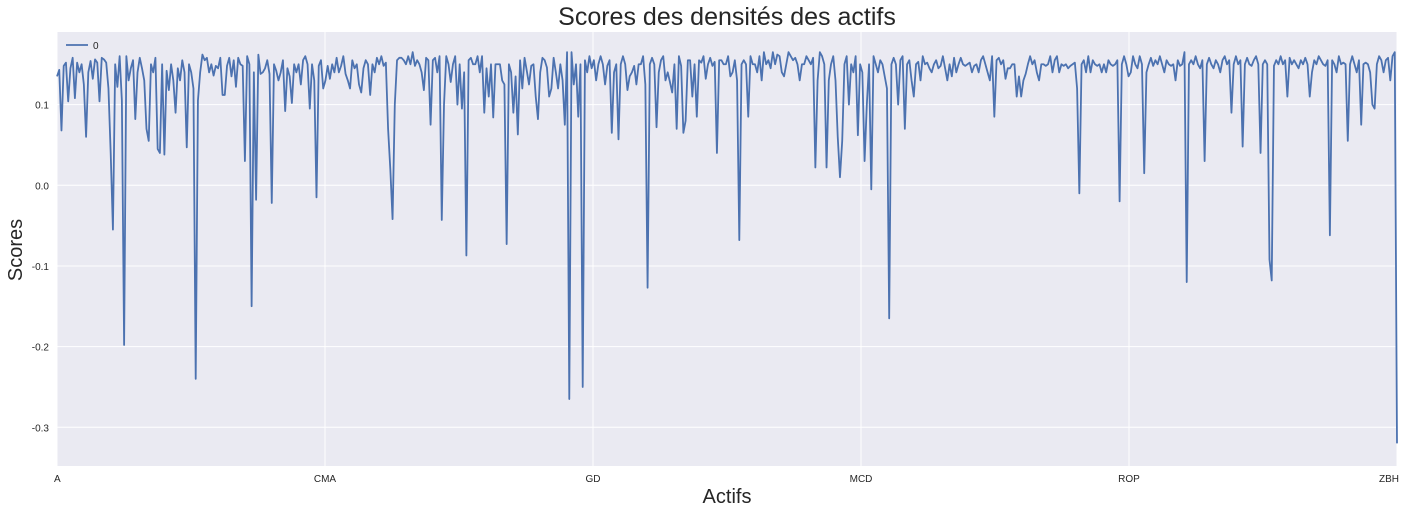  What do you see at coordinates (727, 17) in the screenshot?
I see `chart-title: Scores des densités des actifs` at bounding box center [727, 17].